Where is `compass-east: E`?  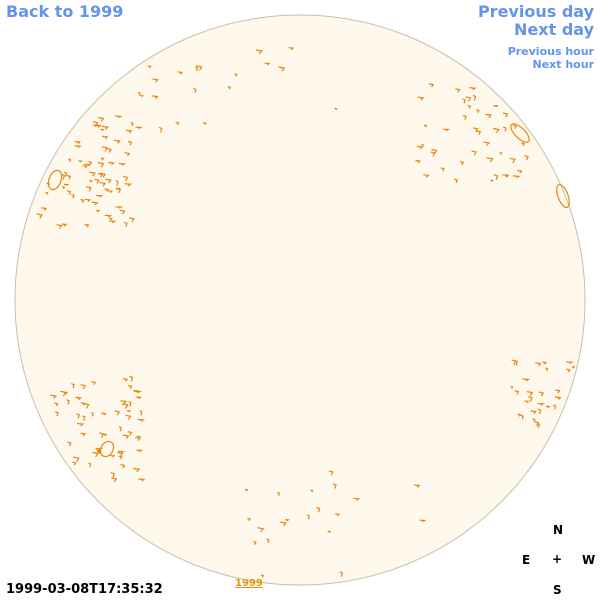
compass-east: E is located at coordinates (526, 560).